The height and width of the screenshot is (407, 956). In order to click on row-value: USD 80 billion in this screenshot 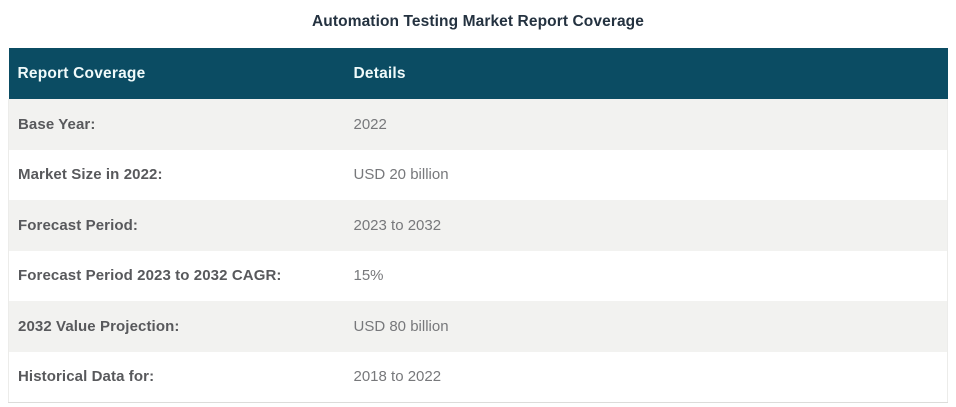, I will do `click(646, 326)`.